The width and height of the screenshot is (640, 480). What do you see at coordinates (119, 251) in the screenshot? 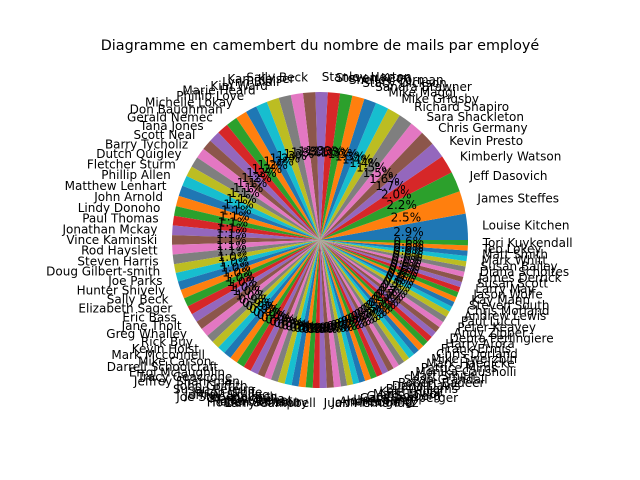
I see `pie-slice-label: Rod Hayslett` at bounding box center [119, 251].